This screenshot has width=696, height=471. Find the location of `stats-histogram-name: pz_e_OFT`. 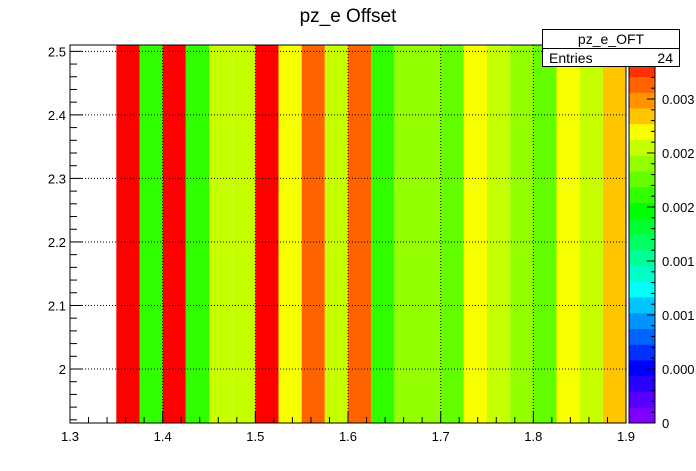

stats-histogram-name: pz_e_OFT is located at coordinates (611, 39).